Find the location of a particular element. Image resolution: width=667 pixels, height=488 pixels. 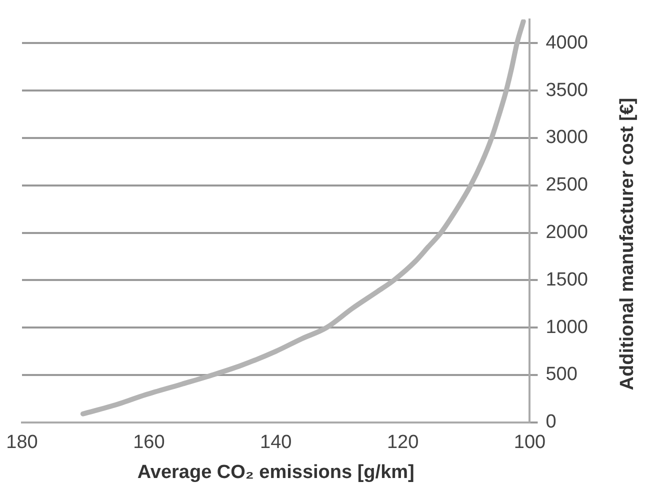

x-tick-label: 100 is located at coordinates (530, 443).